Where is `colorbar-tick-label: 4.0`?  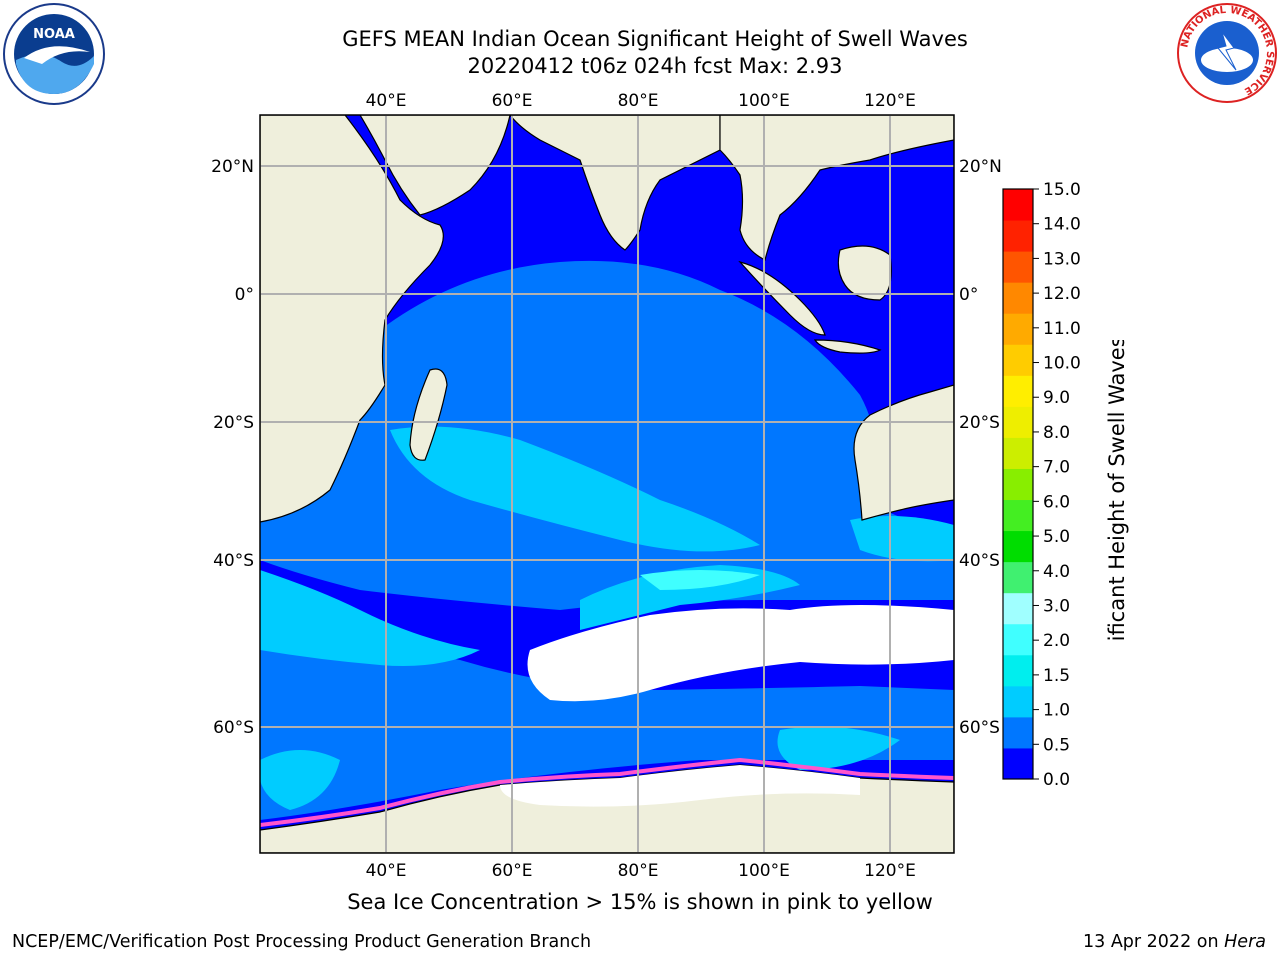
colorbar-tick-label: 4.0 is located at coordinates (1056, 572).